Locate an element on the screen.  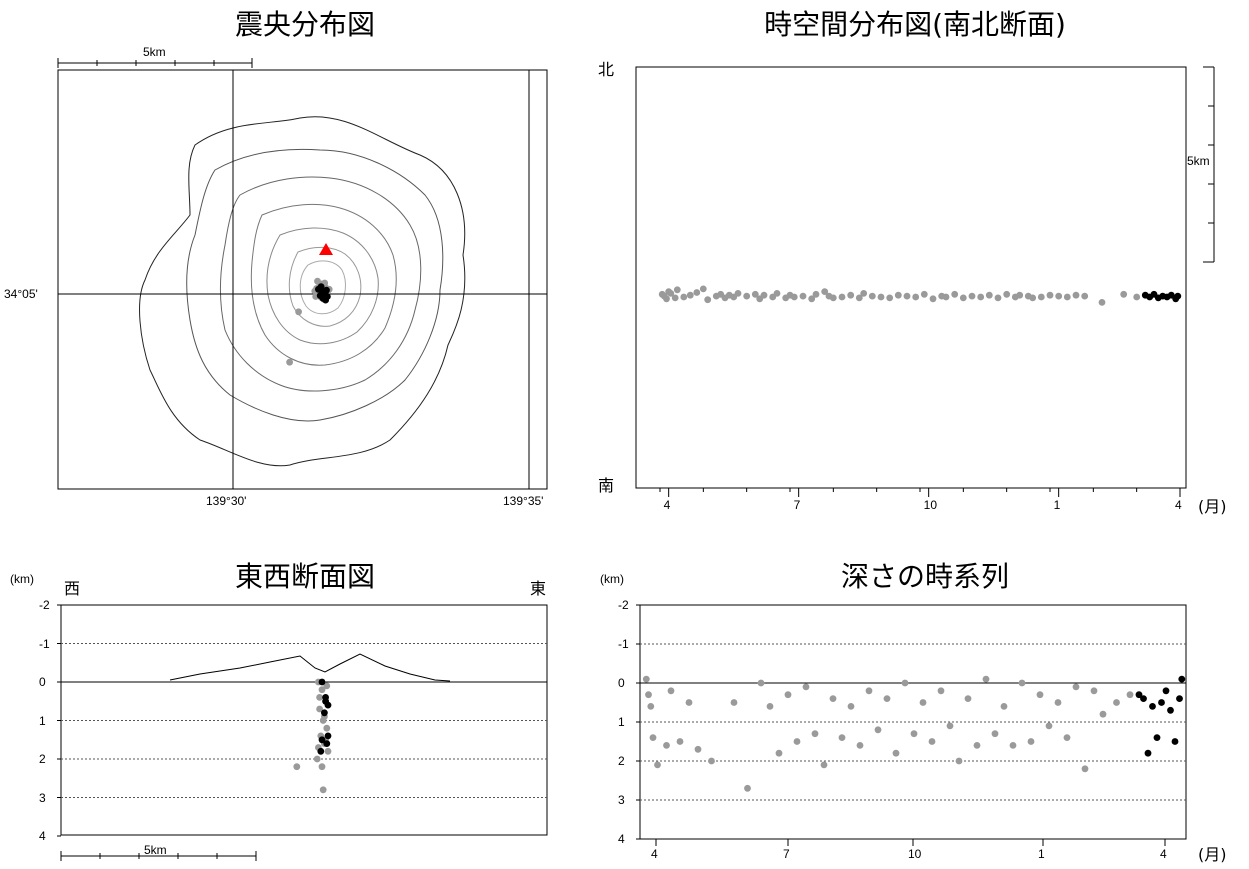
depthtime-month-ticks is located at coordinates (910, 842).